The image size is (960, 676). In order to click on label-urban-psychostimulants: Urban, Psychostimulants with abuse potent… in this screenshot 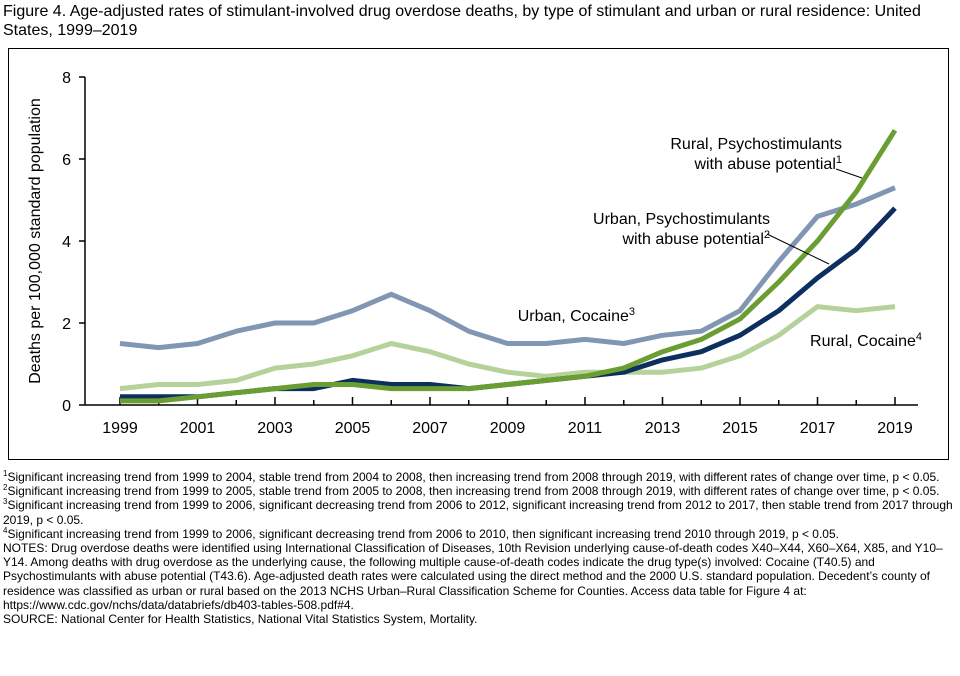, I will do `click(681, 229)`.